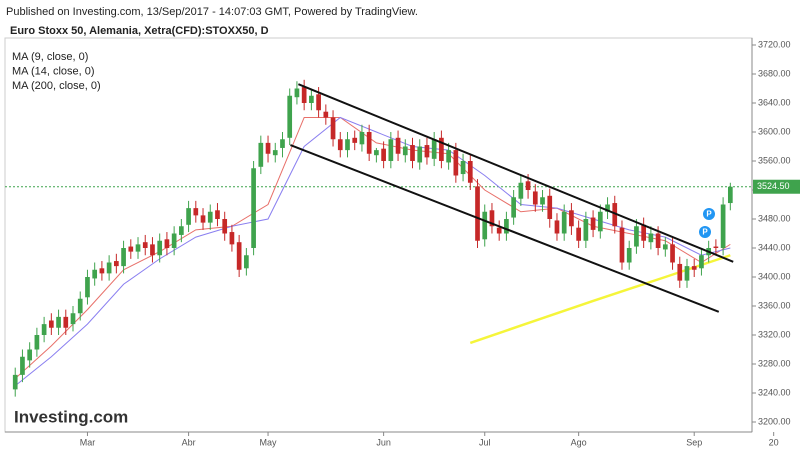 The width and height of the screenshot is (800, 452). What do you see at coordinates (774, 305) in the screenshot?
I see `y-tick-label: 3360.00` at bounding box center [774, 305].